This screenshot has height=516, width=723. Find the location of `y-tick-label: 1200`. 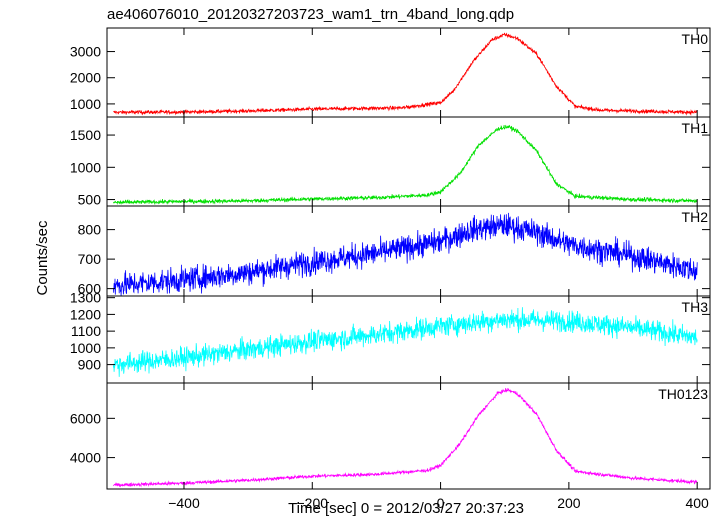

y-tick-label: 1200 is located at coordinates (85, 314).